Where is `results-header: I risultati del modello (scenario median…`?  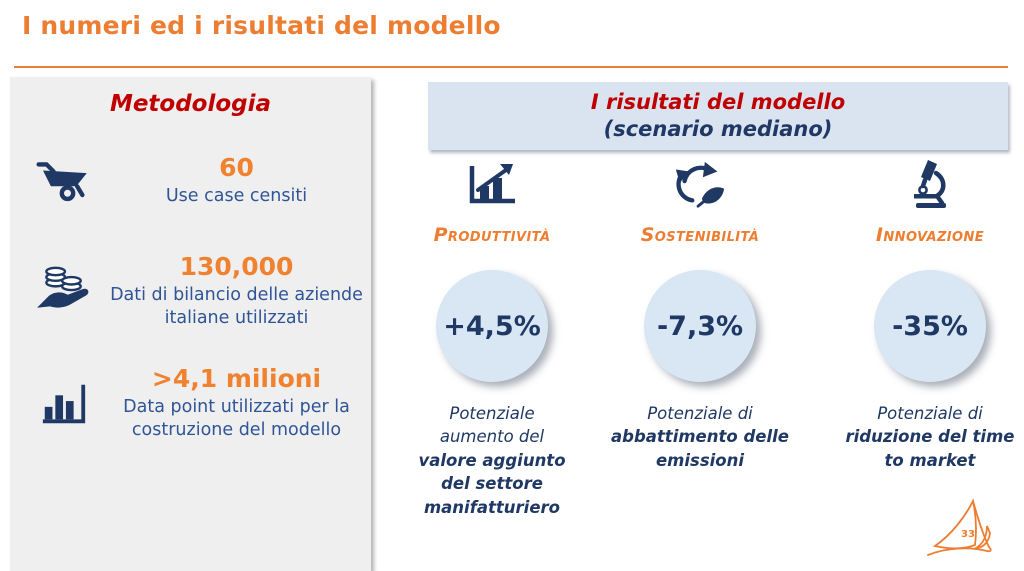
results-header: I risultati del modello (scenario median… is located at coordinates (718, 116).